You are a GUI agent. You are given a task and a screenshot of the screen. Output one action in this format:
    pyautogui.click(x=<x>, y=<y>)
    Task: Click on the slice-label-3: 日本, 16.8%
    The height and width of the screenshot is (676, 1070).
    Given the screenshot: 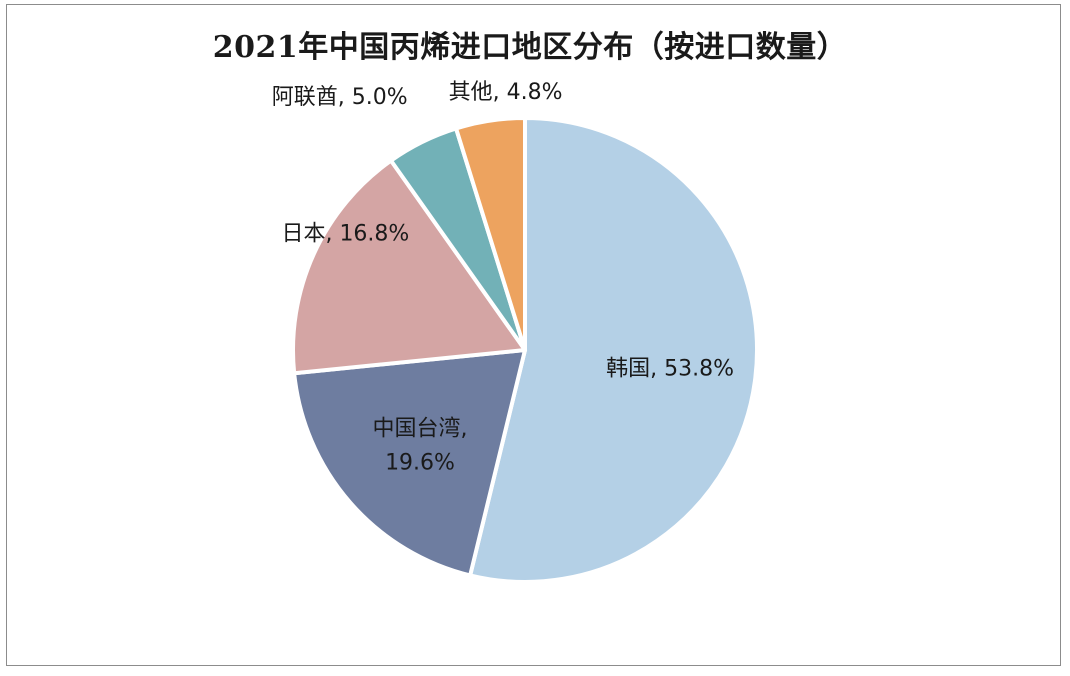 What is the action you would take?
    pyautogui.click(x=345, y=234)
    